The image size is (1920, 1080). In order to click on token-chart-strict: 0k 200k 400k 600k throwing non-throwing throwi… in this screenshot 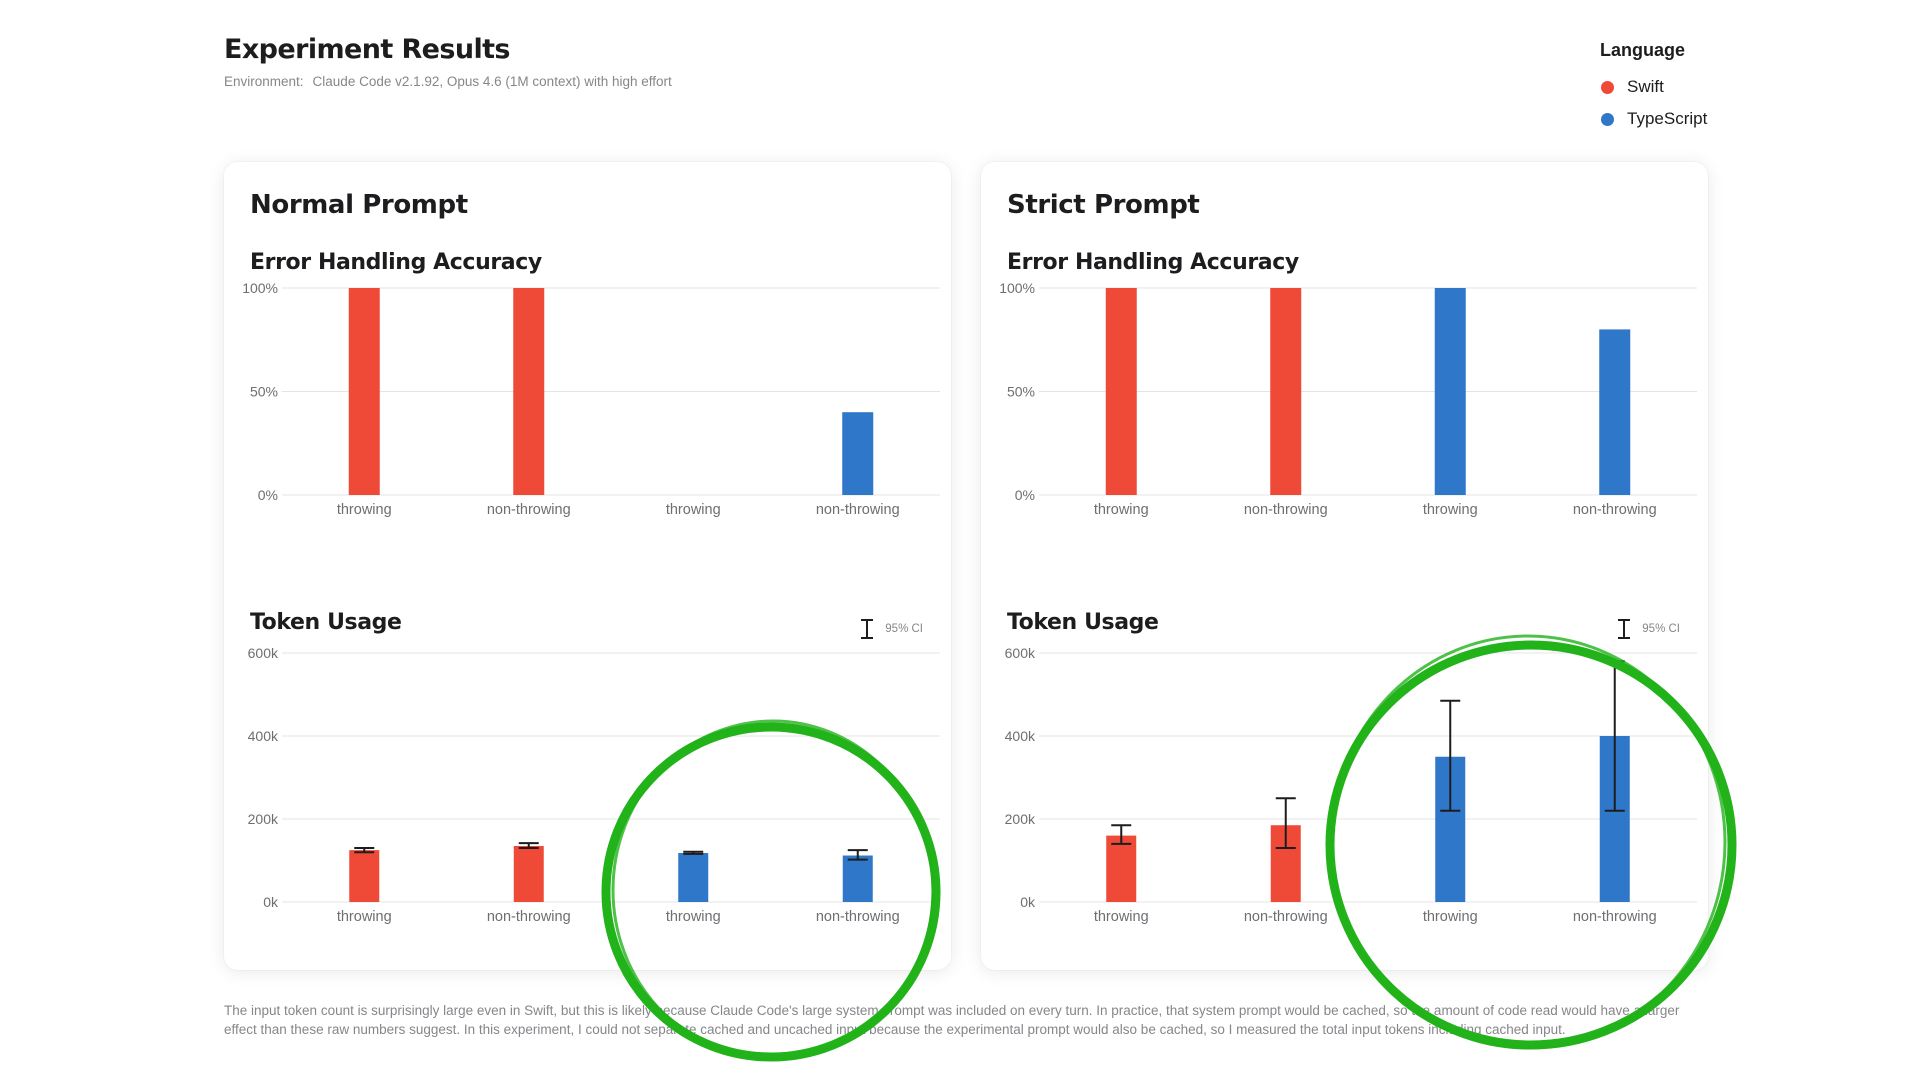, I will do `click(1344, 791)`.